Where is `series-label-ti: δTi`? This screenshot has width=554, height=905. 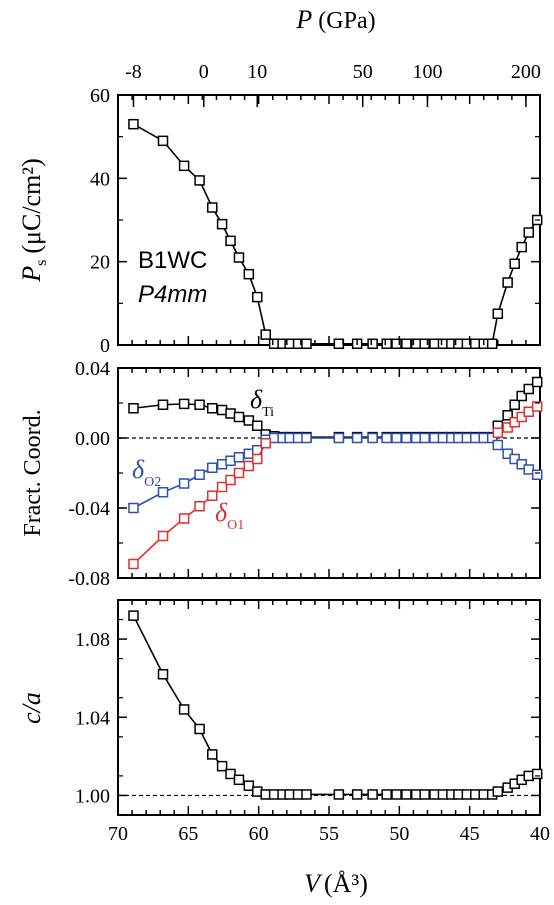 series-label-ti: δTi is located at coordinates (262, 402).